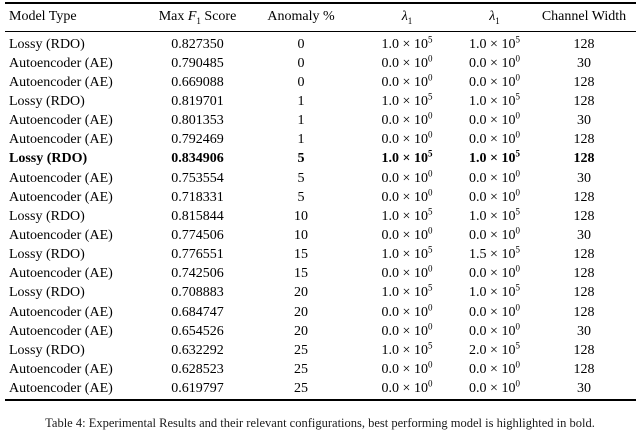  What do you see at coordinates (197, 178) in the screenshot?
I see `table-cell: 0.753554` at bounding box center [197, 178].